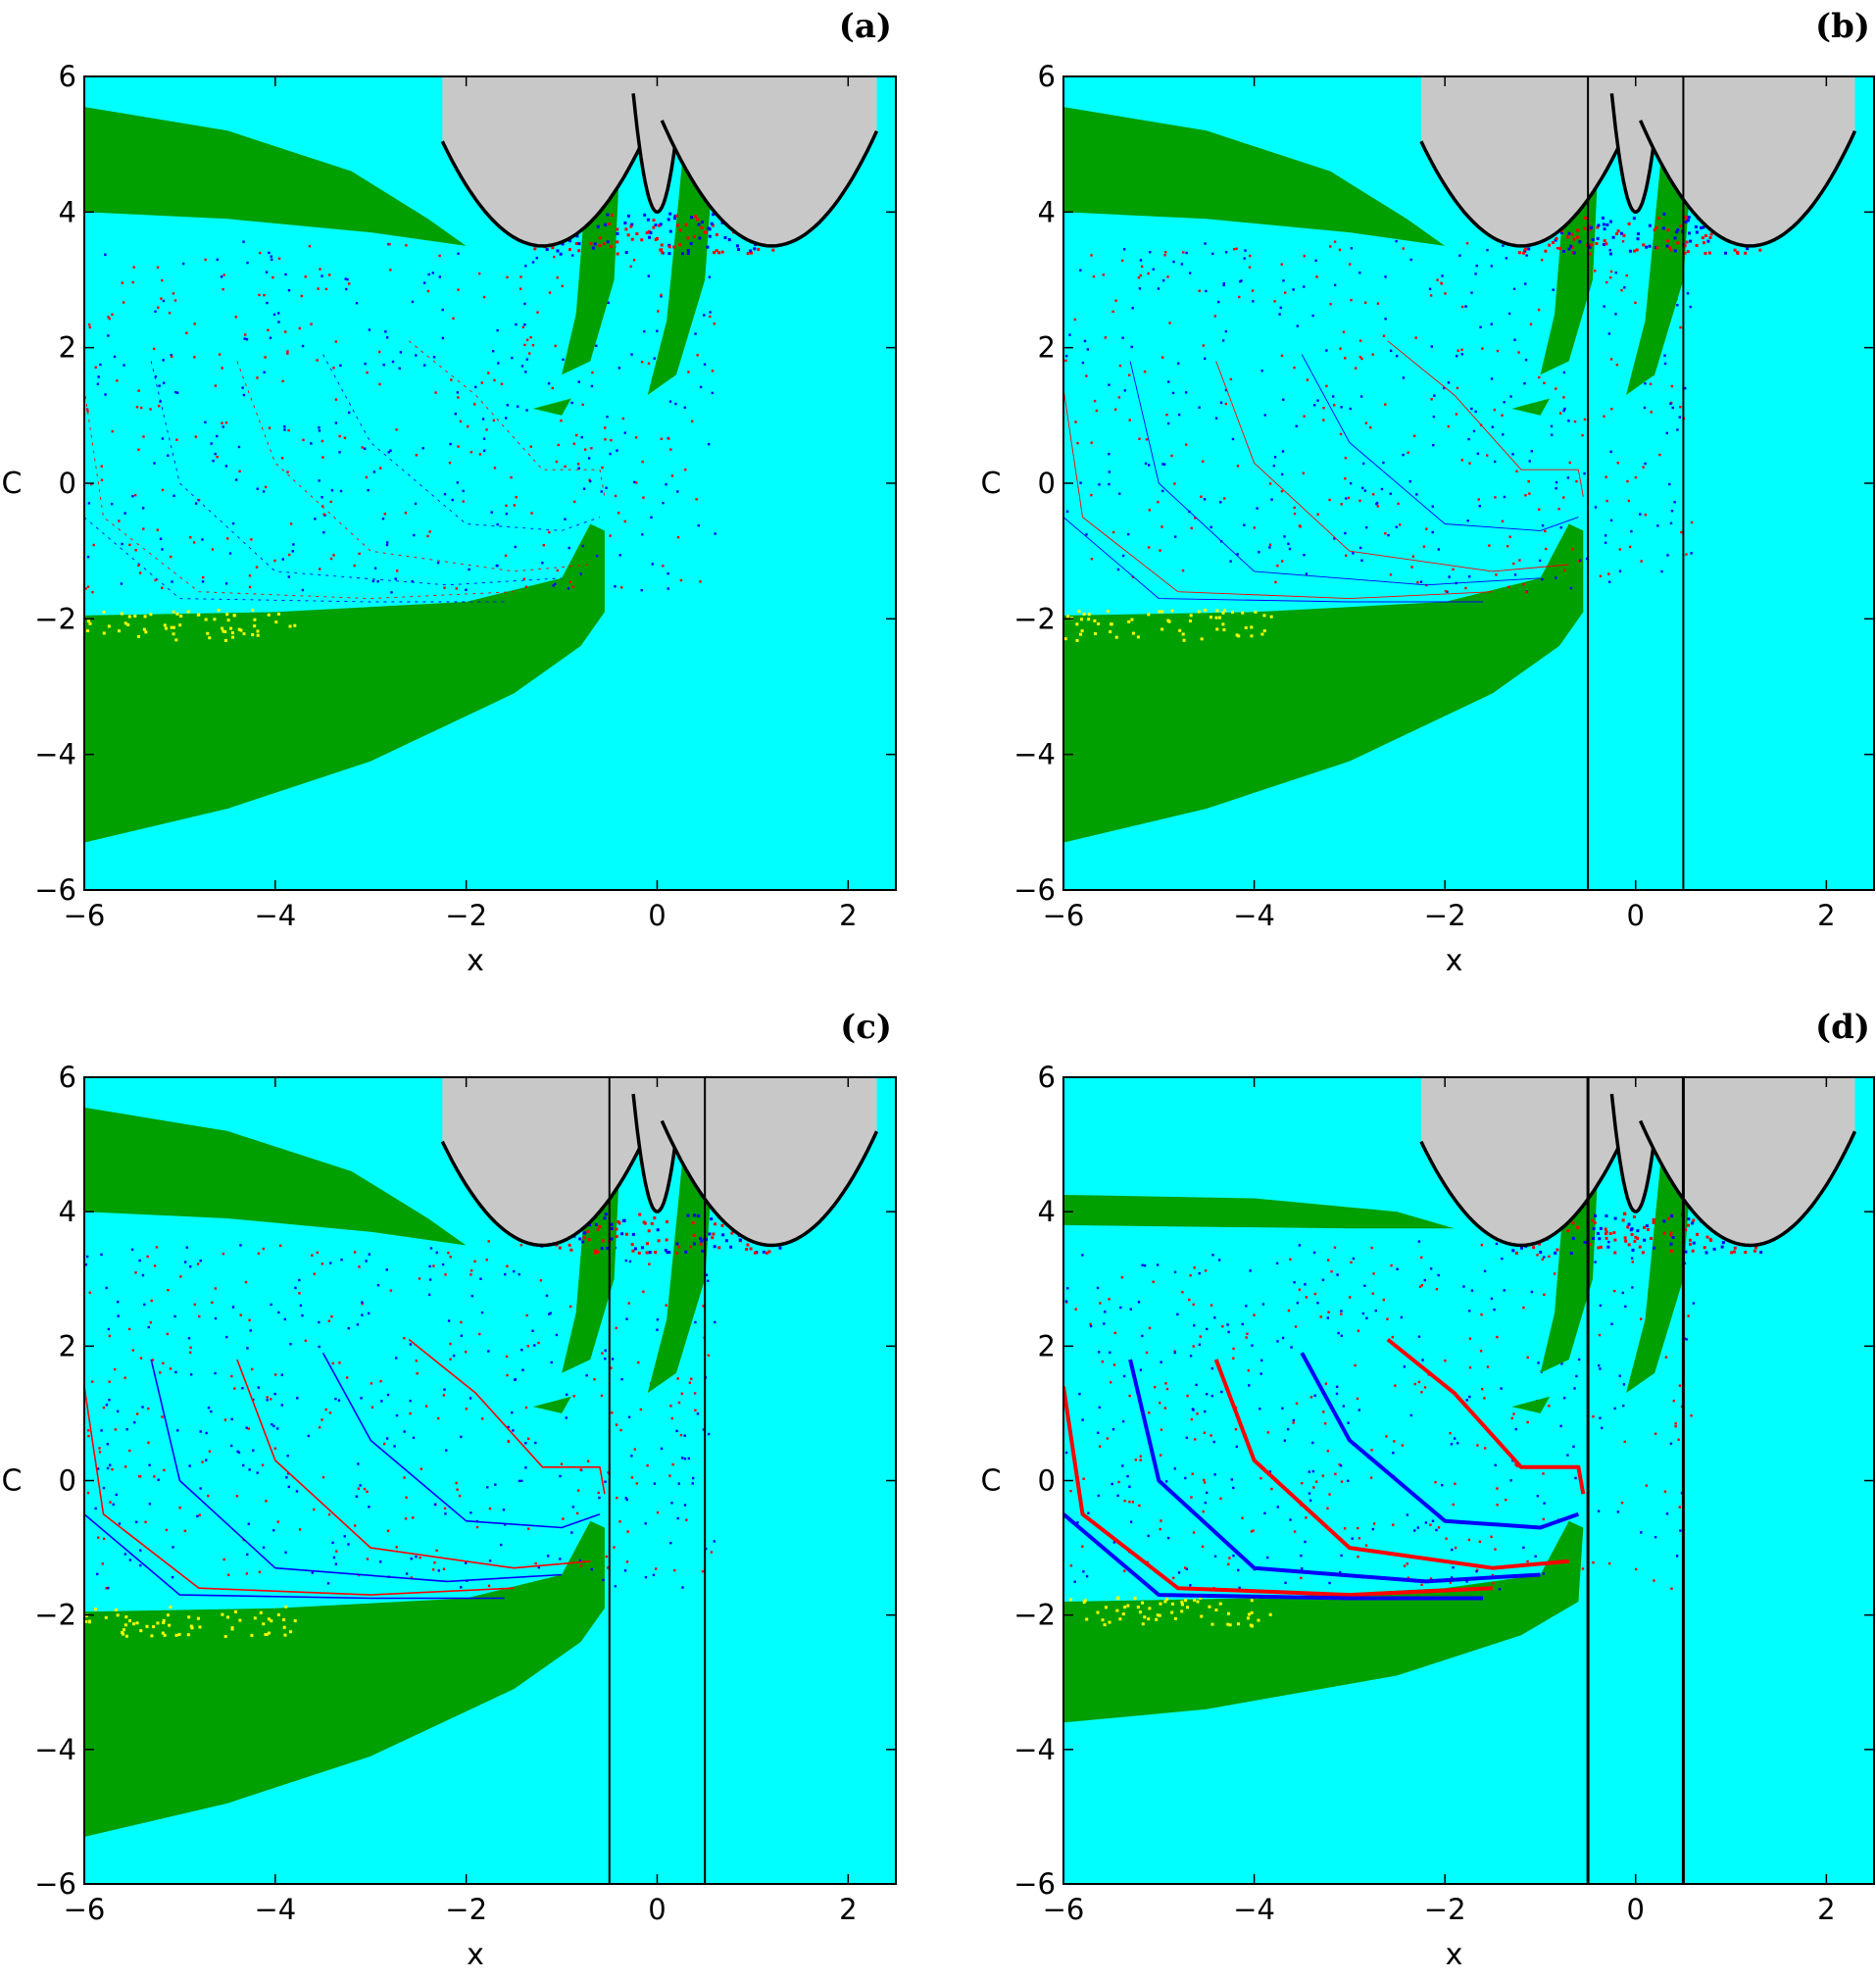  What do you see at coordinates (55, 890) in the screenshot?
I see `y-tick-label: −6` at bounding box center [55, 890].